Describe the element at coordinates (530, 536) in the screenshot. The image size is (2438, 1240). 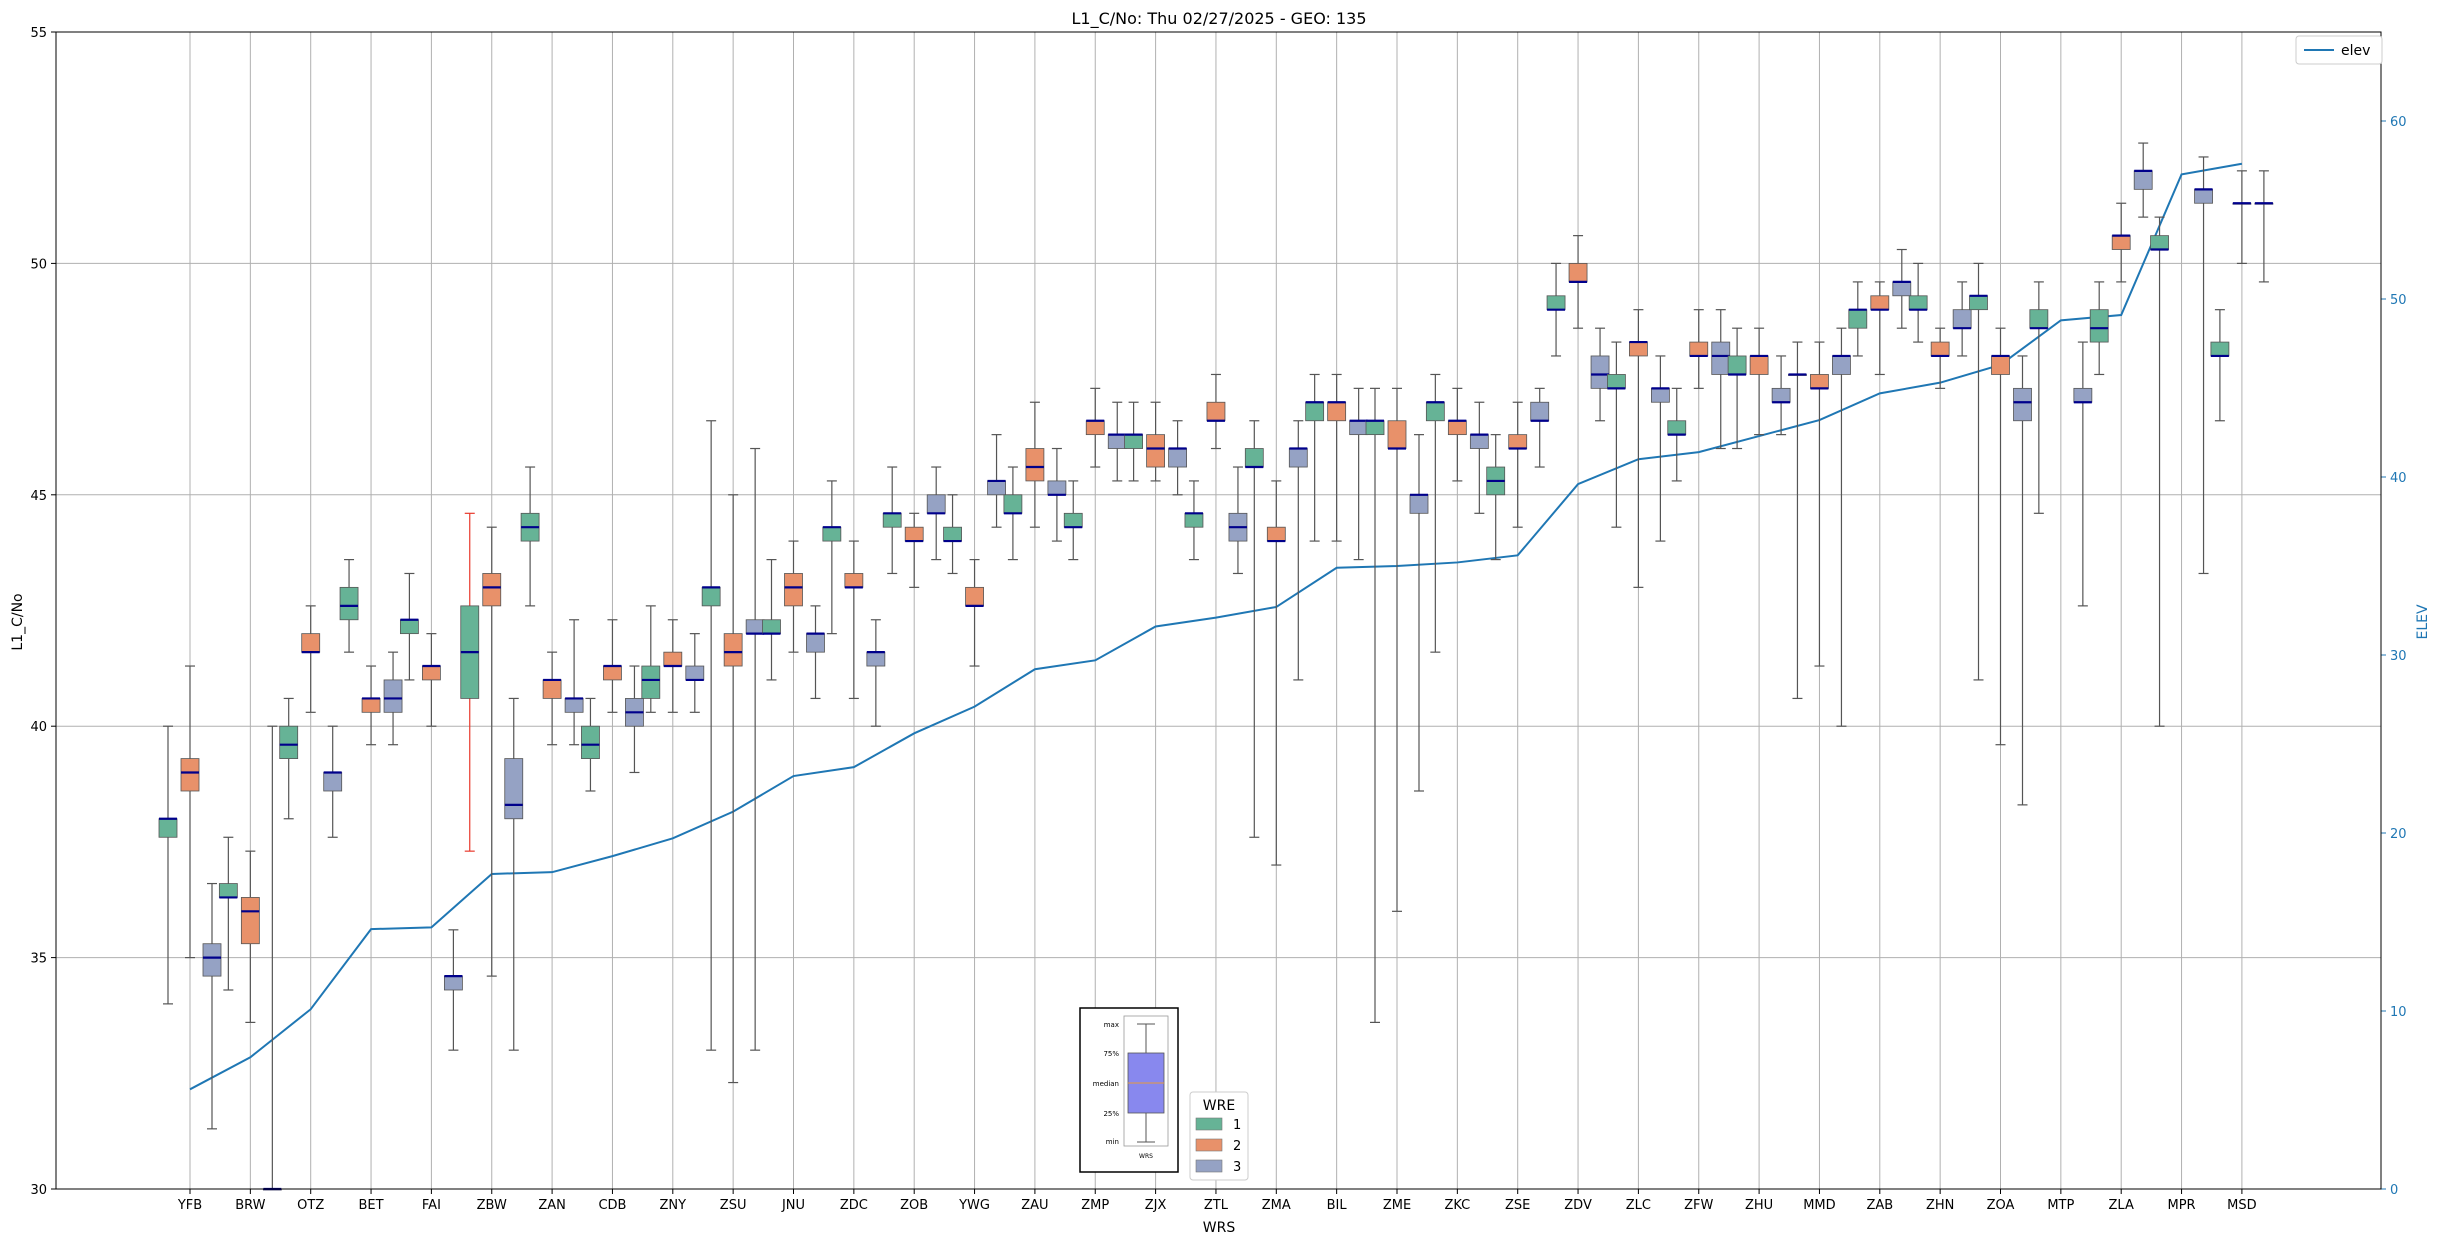
I see `box-zan-wre1` at that location.